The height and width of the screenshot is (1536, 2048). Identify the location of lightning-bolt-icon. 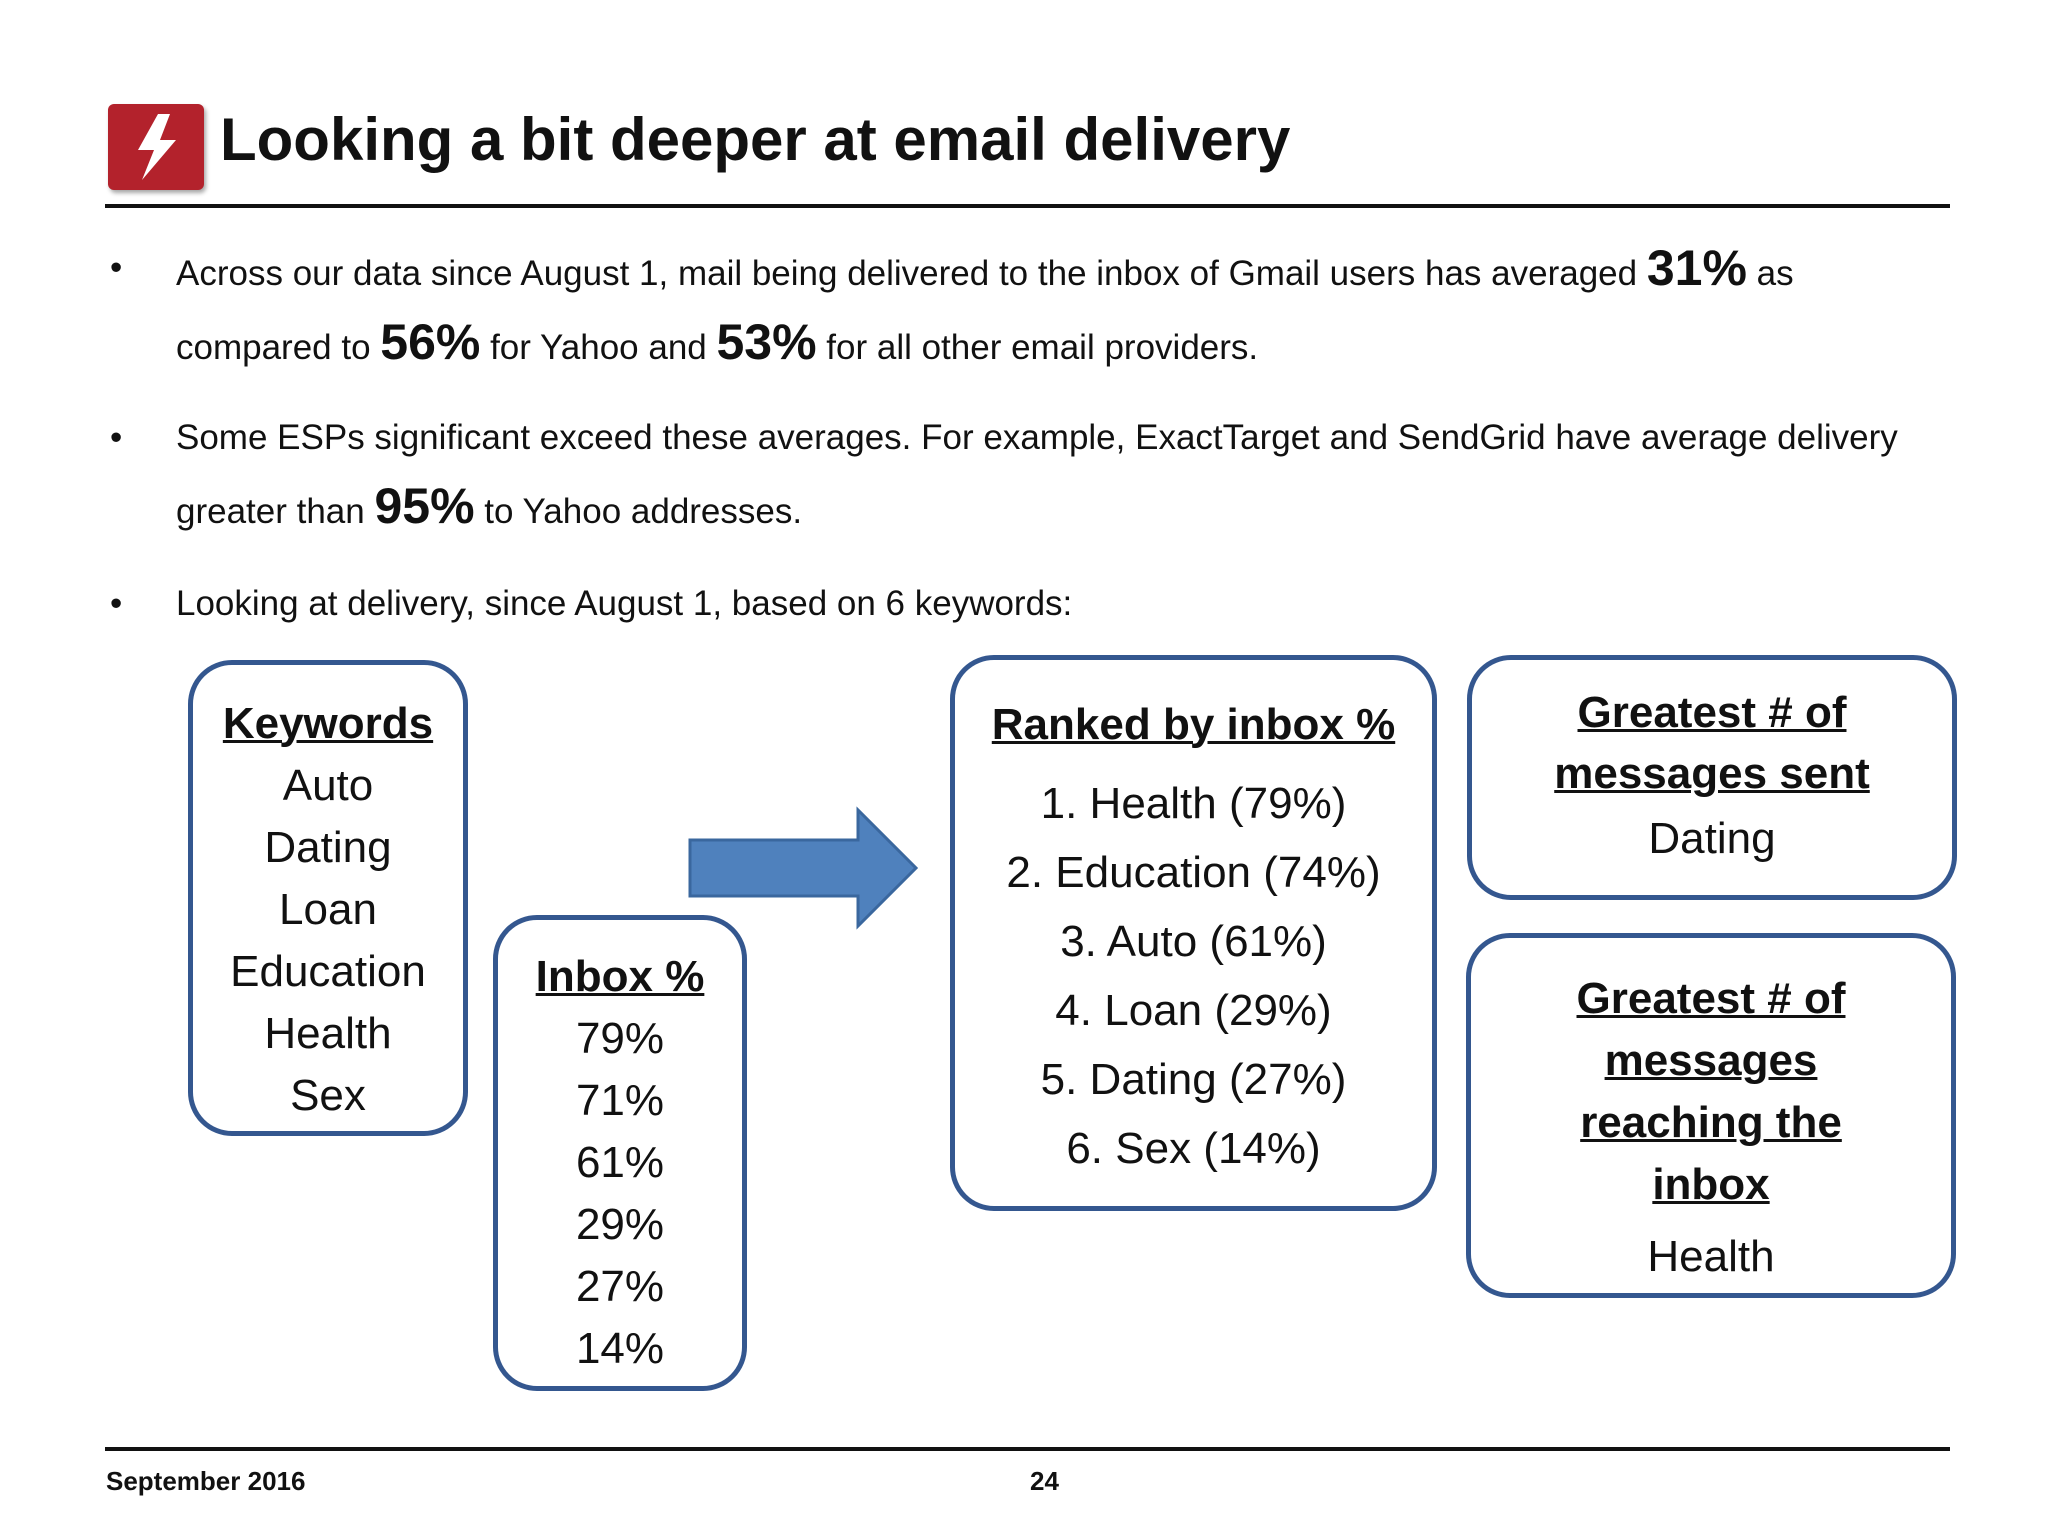
(157, 147).